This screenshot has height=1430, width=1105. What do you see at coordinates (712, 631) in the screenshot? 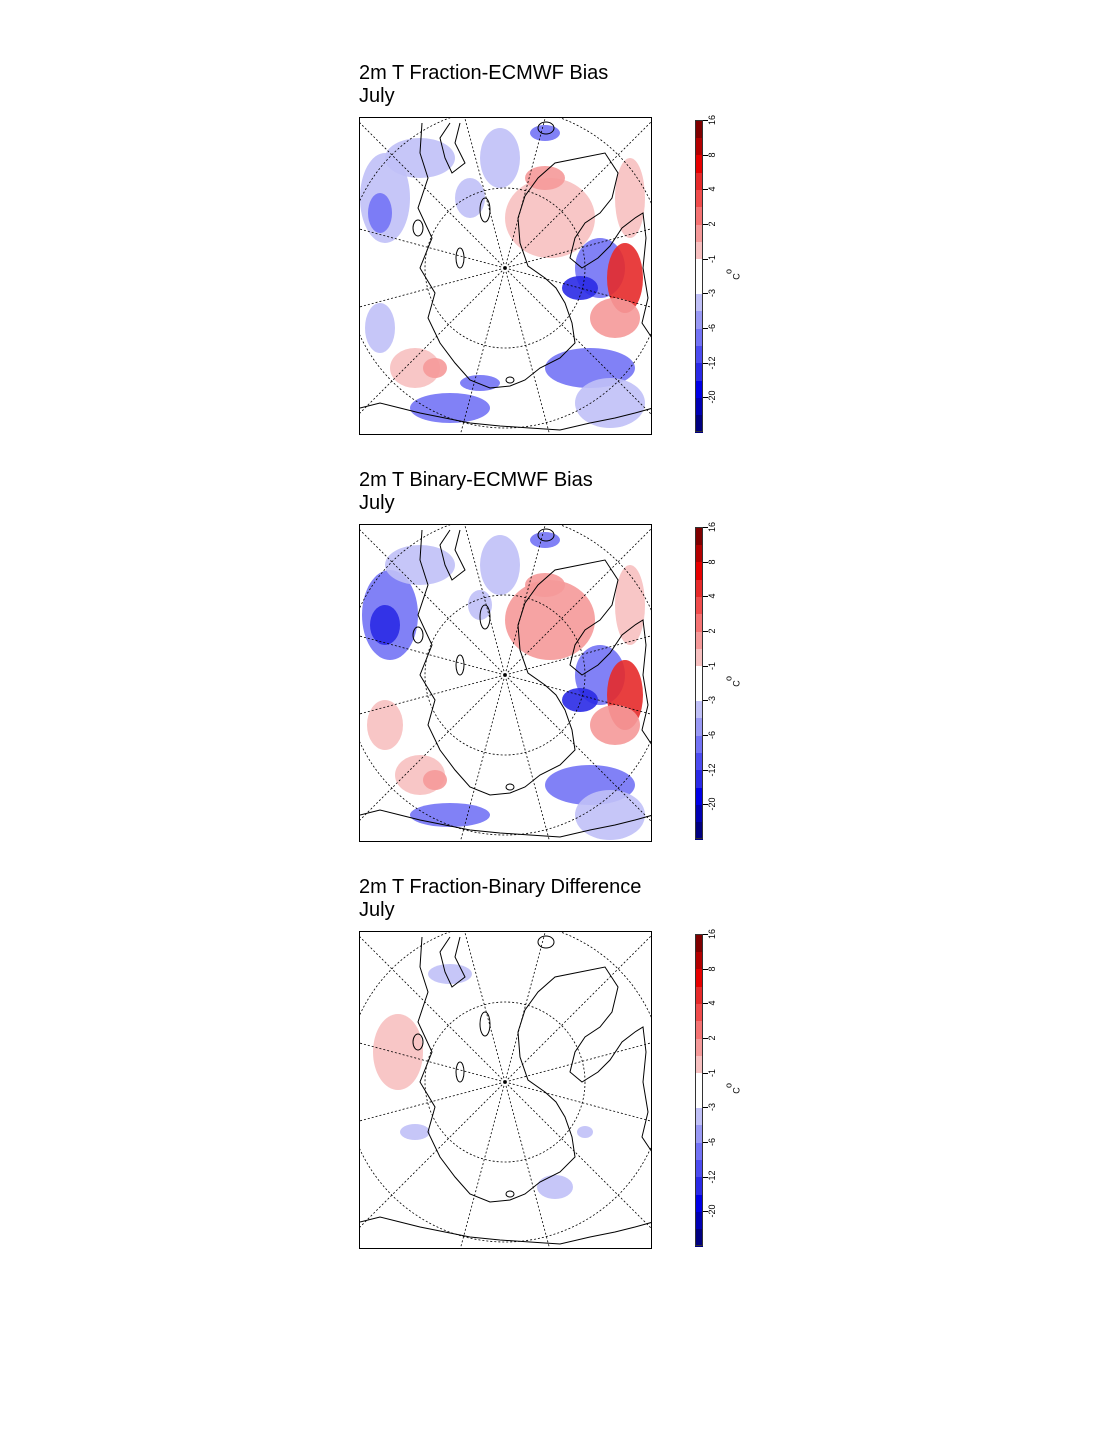
I see `colorbar-tick-label: 2` at bounding box center [712, 631].